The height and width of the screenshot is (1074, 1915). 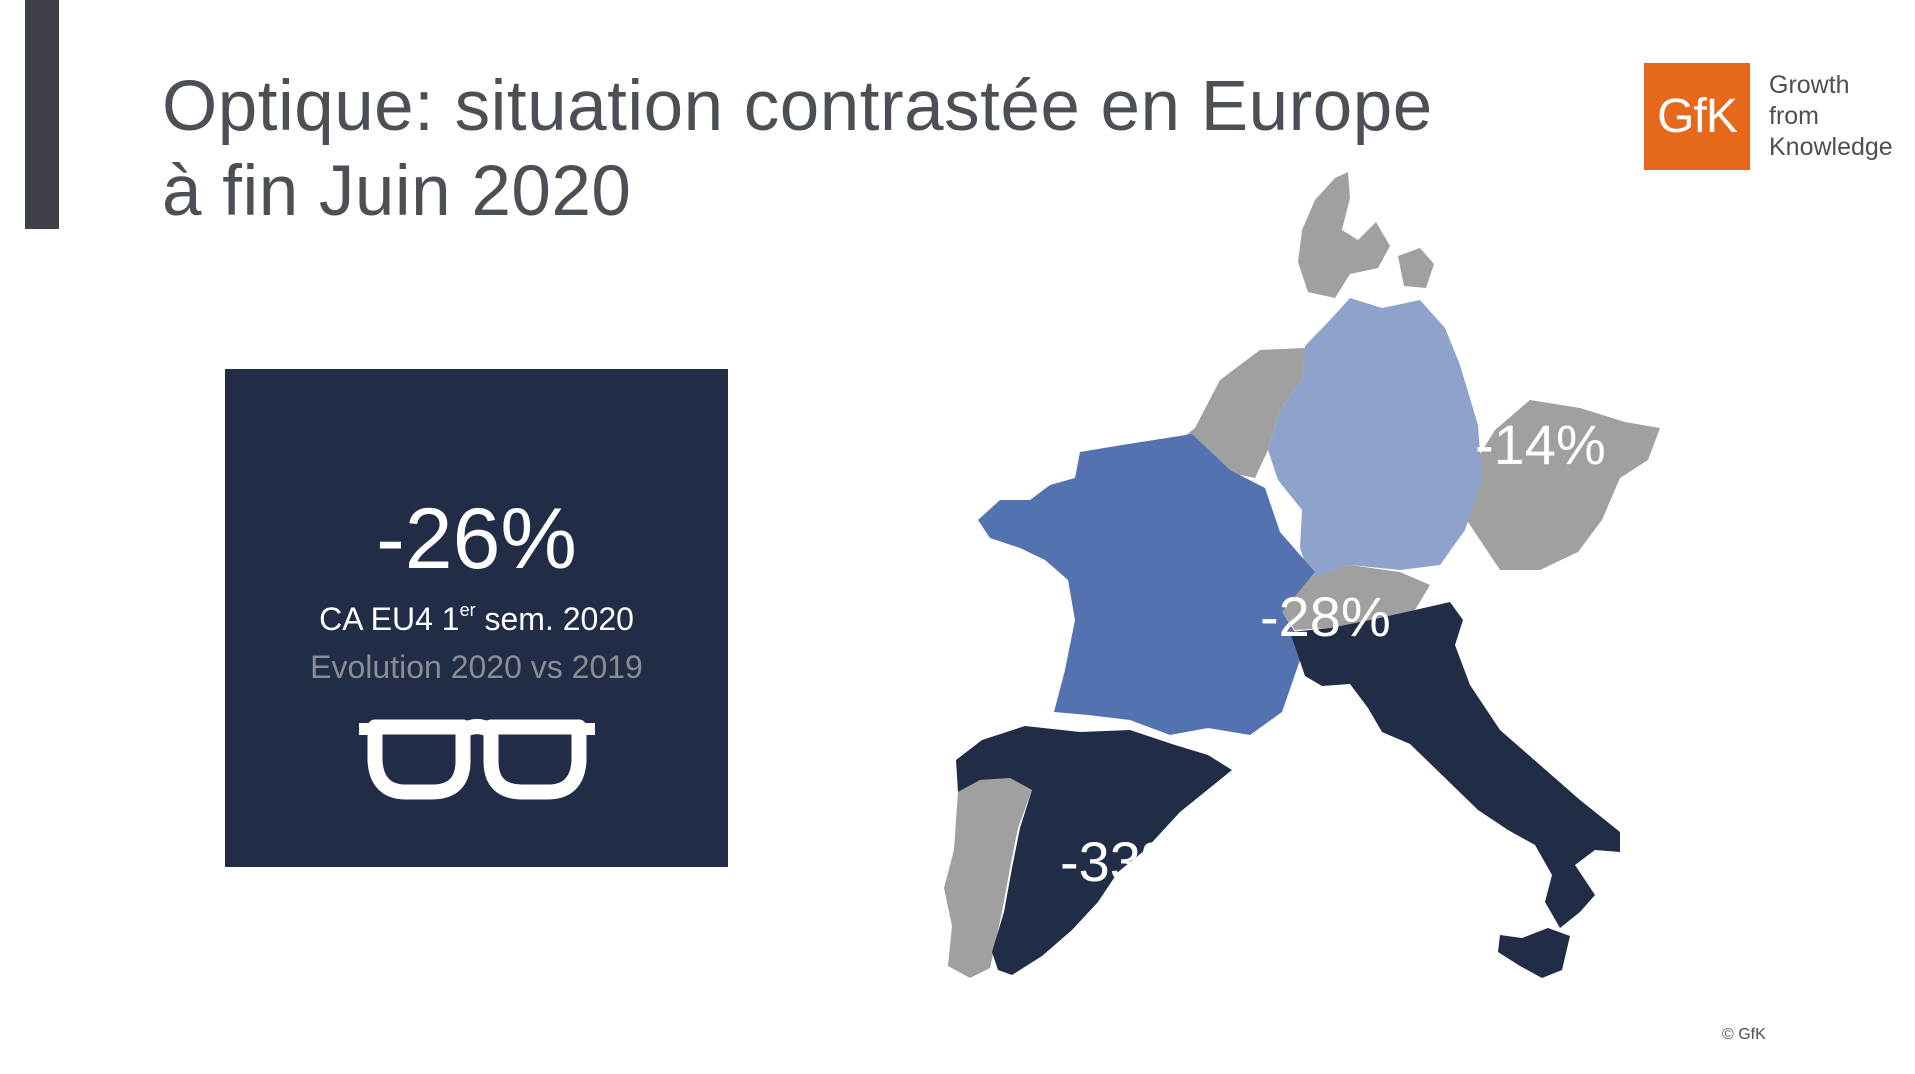 What do you see at coordinates (1242, 413) in the screenshot?
I see `map-region-benelux` at bounding box center [1242, 413].